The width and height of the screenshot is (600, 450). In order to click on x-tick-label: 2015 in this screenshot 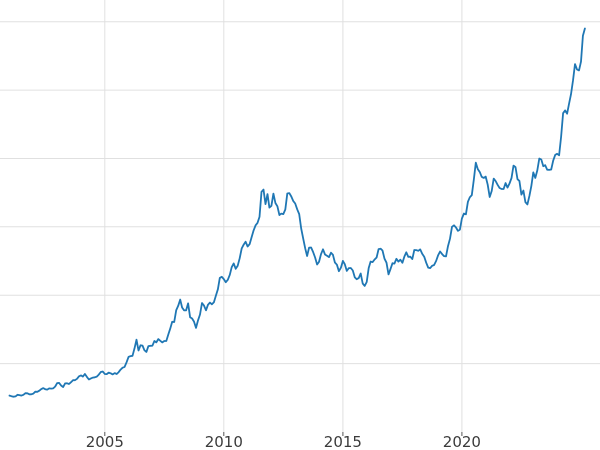, I will do `click(343, 441)`.